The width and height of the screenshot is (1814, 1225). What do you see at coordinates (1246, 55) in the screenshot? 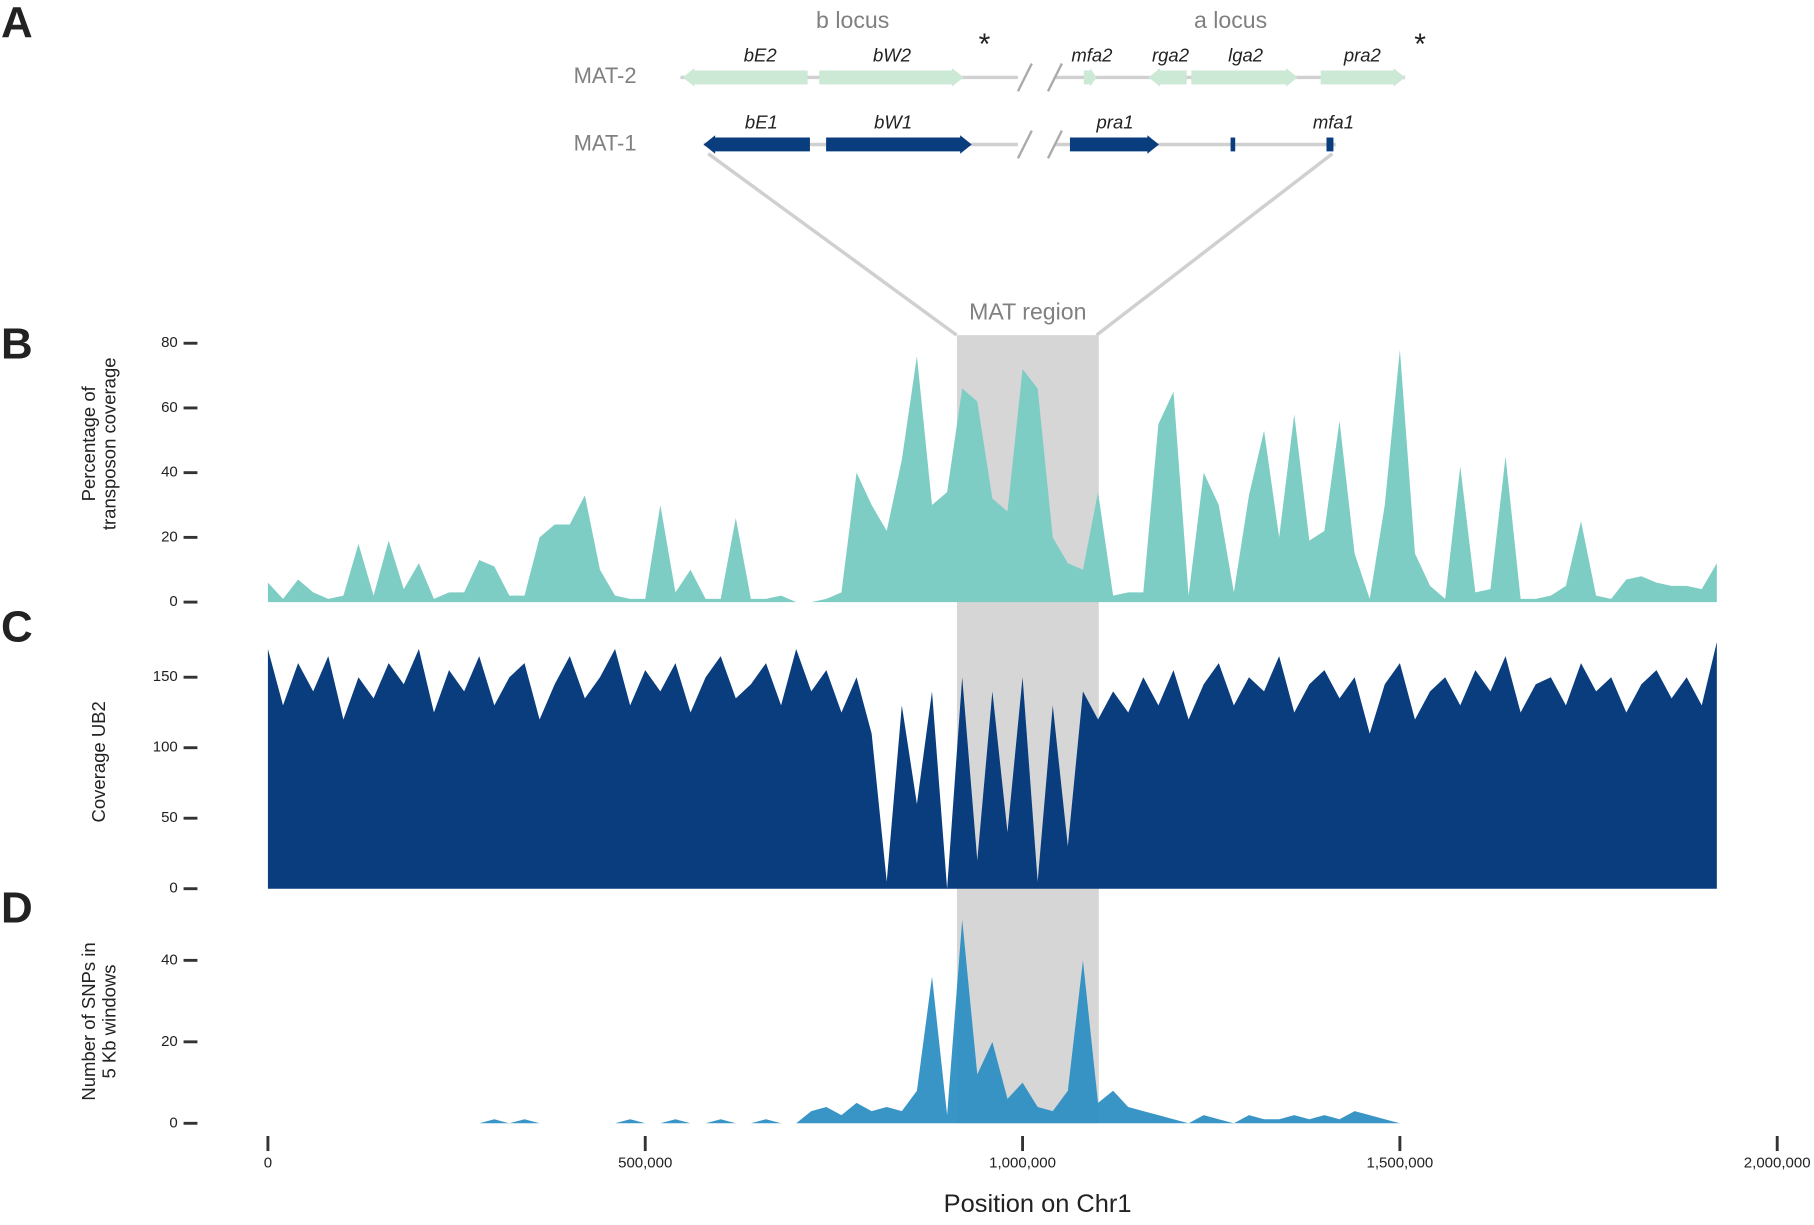
I see `gene-label: lga2` at bounding box center [1246, 55].